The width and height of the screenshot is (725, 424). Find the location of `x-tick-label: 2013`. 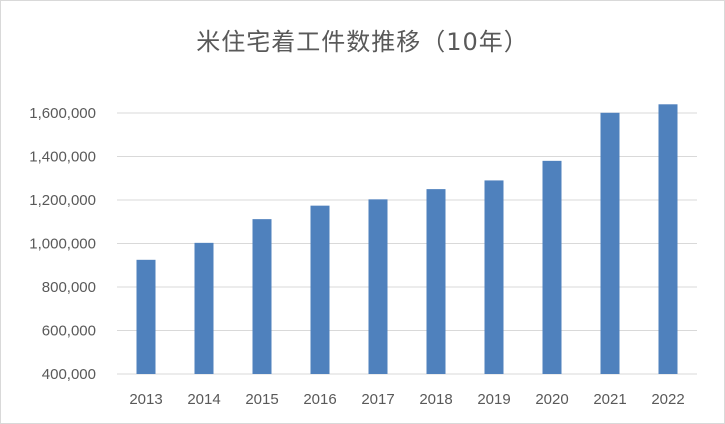

x-tick-label: 2013 is located at coordinates (145, 399).